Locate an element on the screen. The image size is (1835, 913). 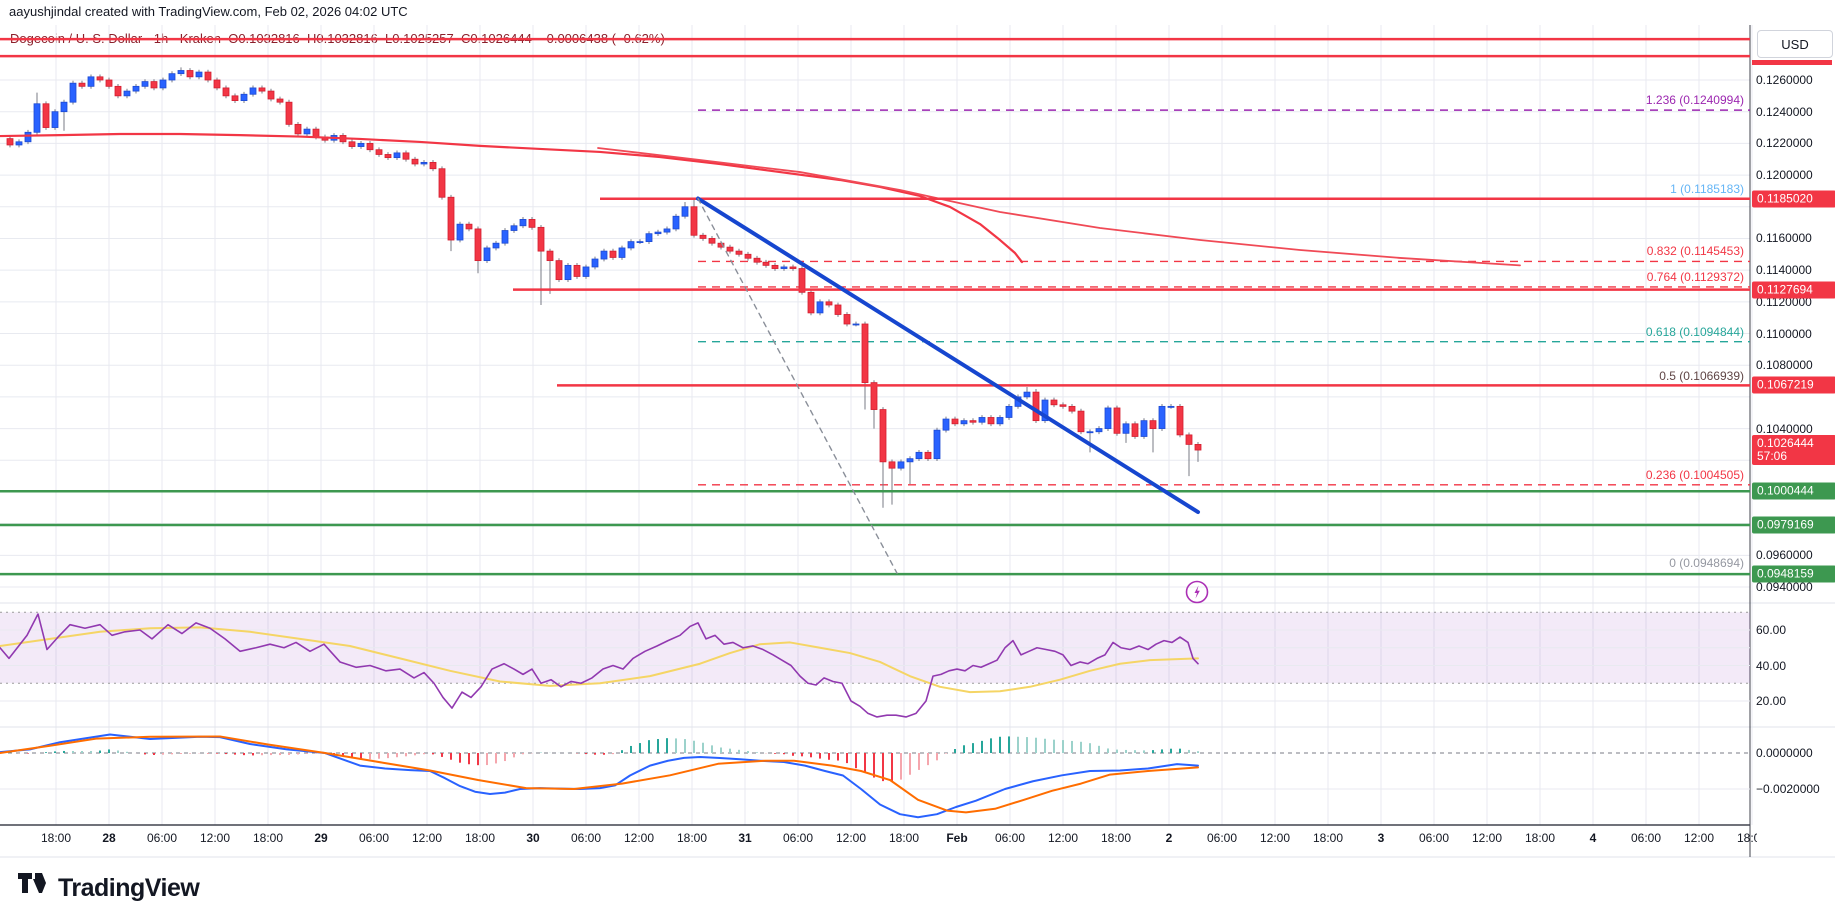
time-axis-label: 30 is located at coordinates (533, 838).